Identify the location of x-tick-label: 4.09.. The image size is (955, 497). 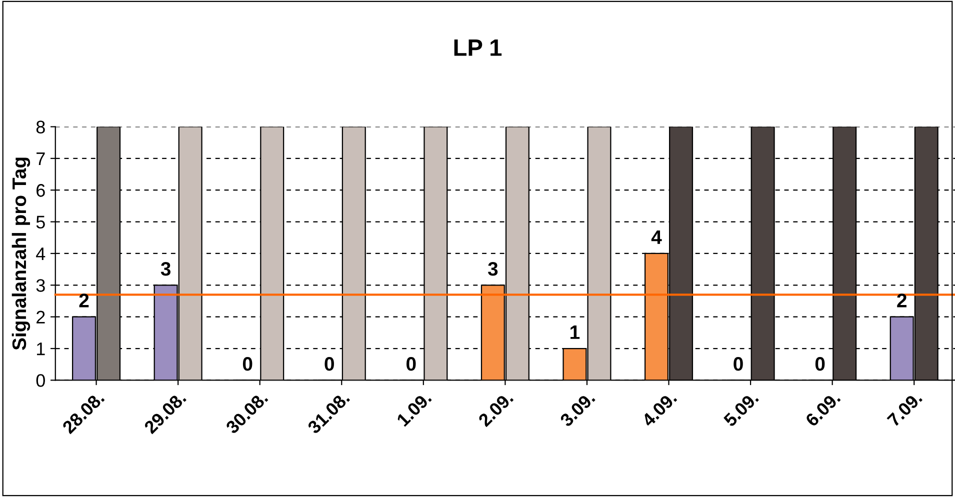
(659, 409).